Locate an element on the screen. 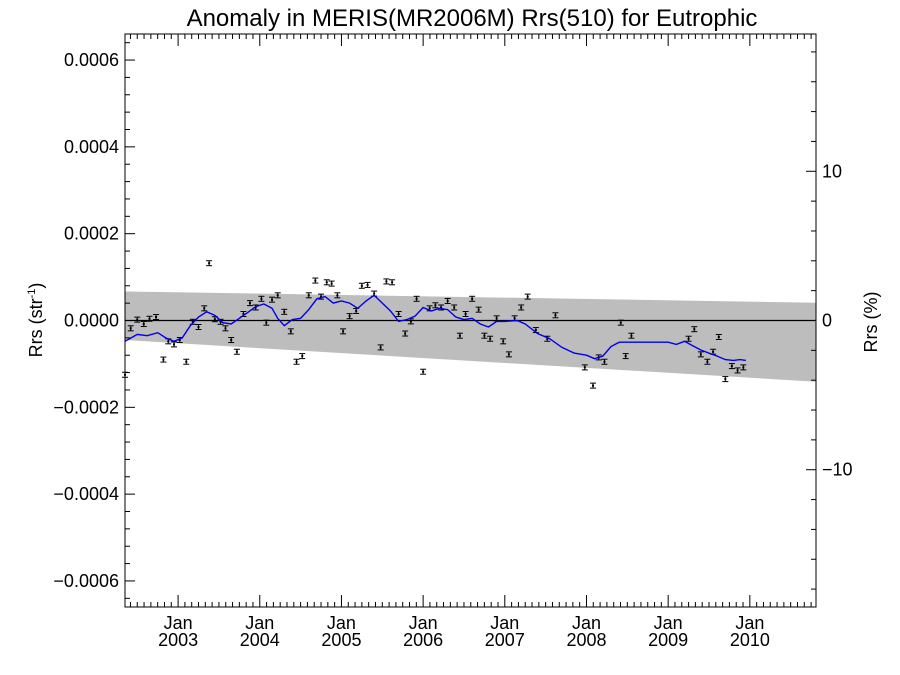  x-tick-year: 2009 is located at coordinates (668, 640).